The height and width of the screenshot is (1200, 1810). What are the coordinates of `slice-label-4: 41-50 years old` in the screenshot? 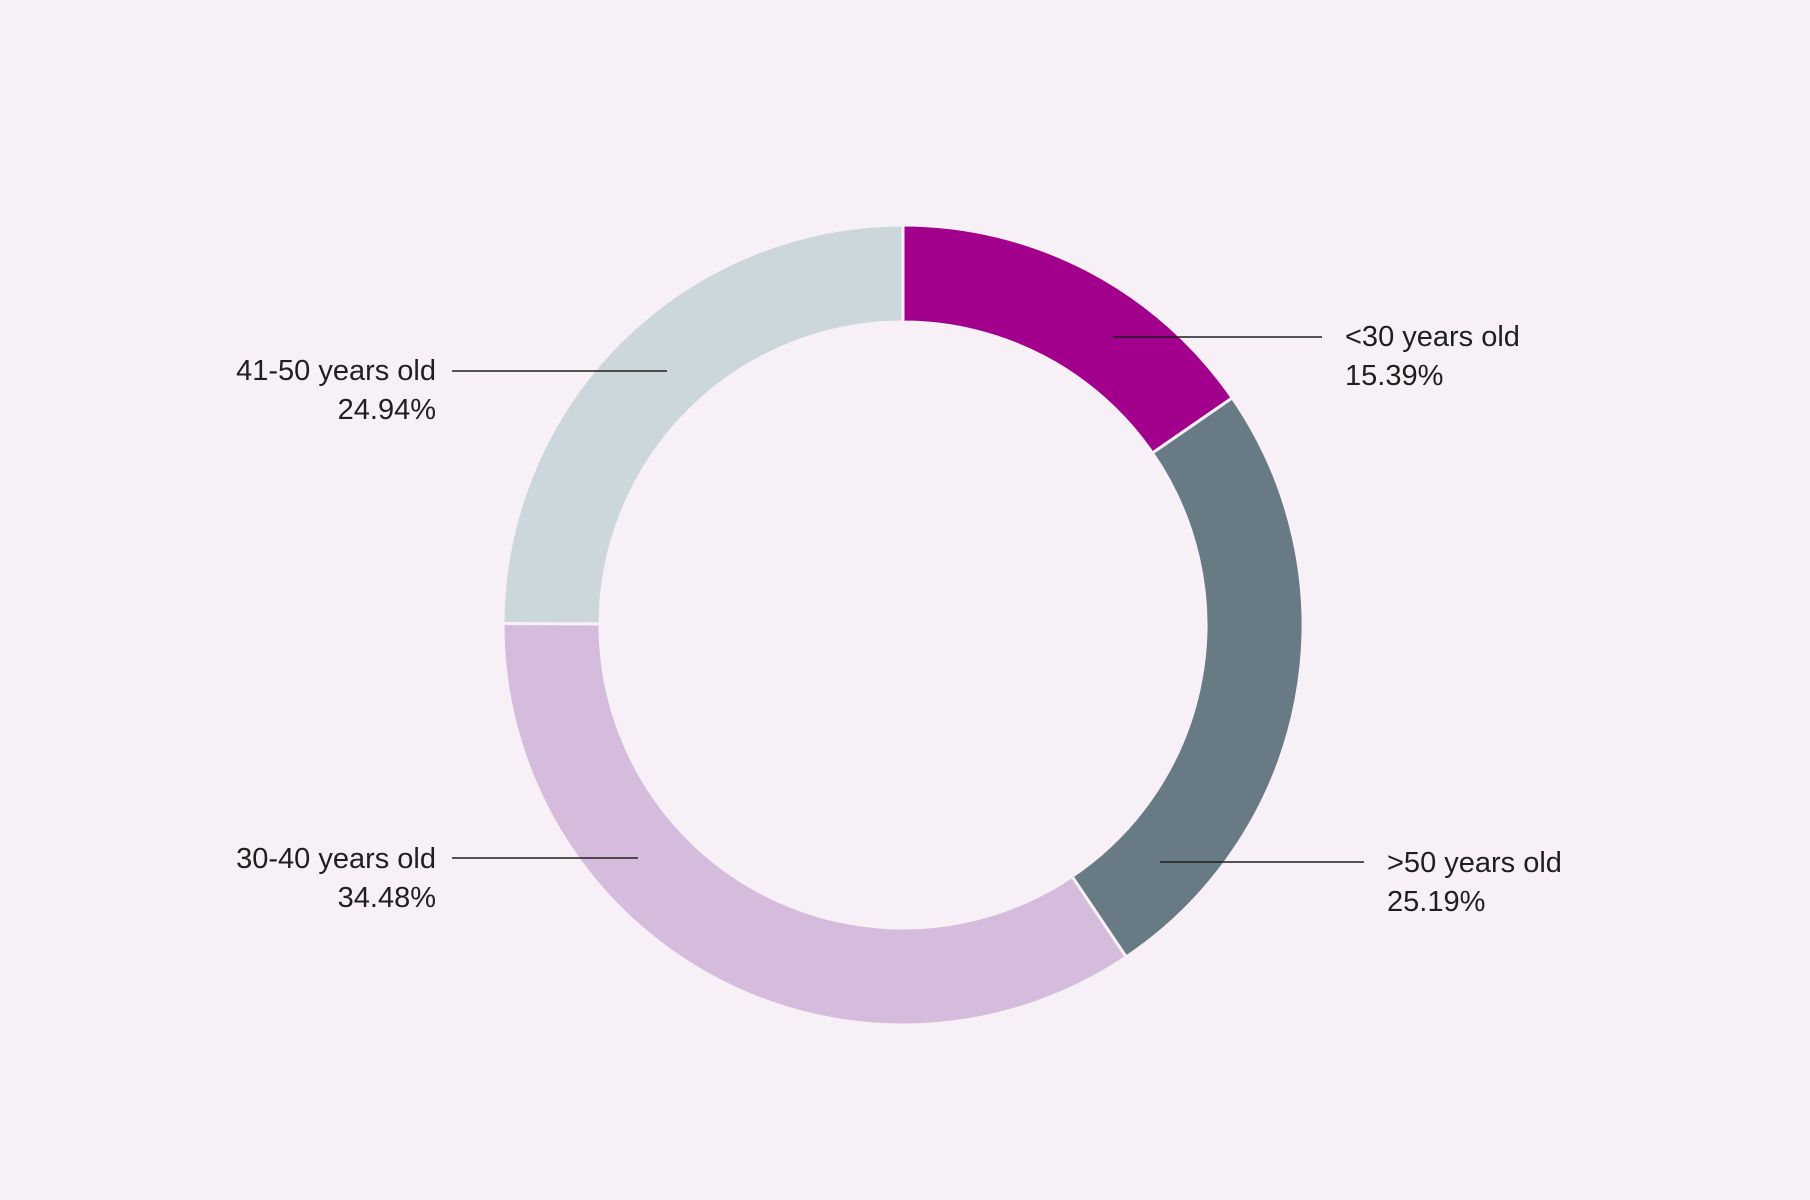 It's located at (336, 371).